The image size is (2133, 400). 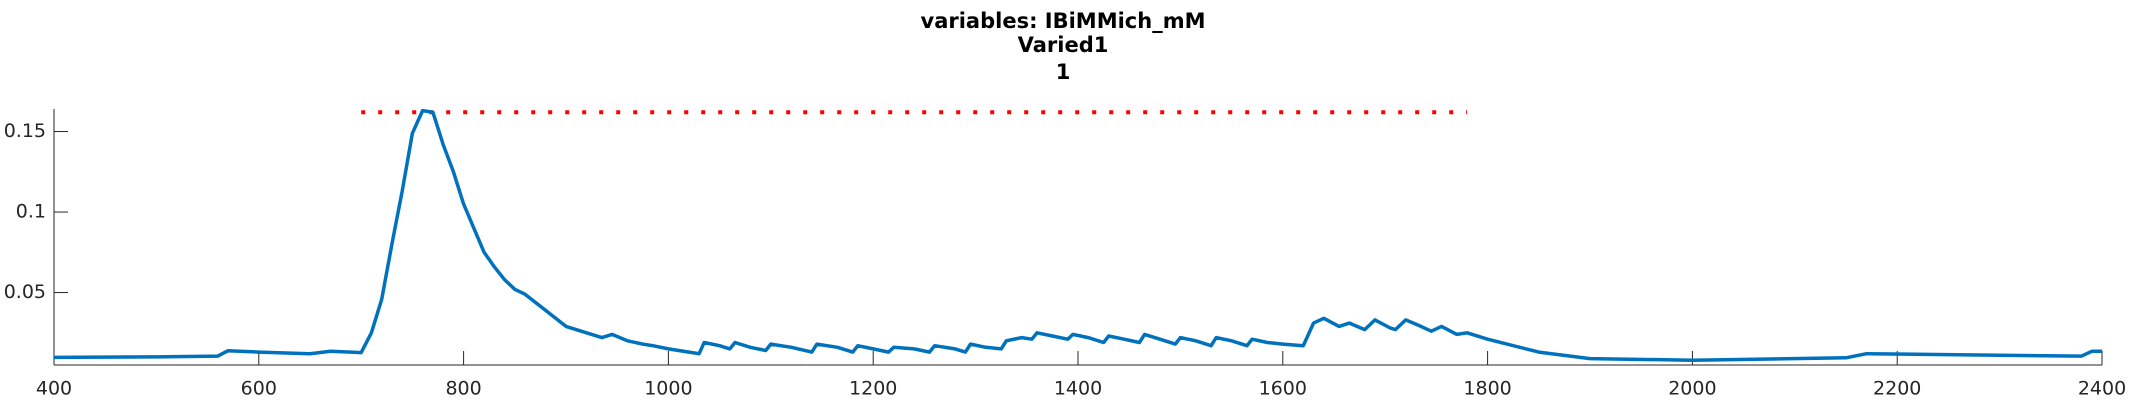 What do you see at coordinates (1078, 389) in the screenshot?
I see `x-tick-label: 1400` at bounding box center [1078, 389].